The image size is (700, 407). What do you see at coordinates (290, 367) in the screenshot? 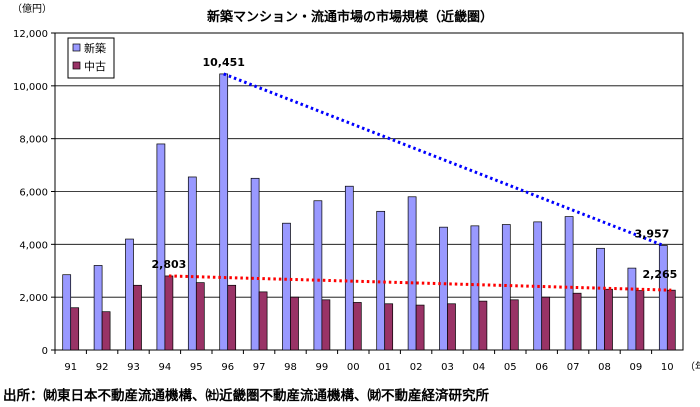
I see `x-tick-label: 98` at bounding box center [290, 367].